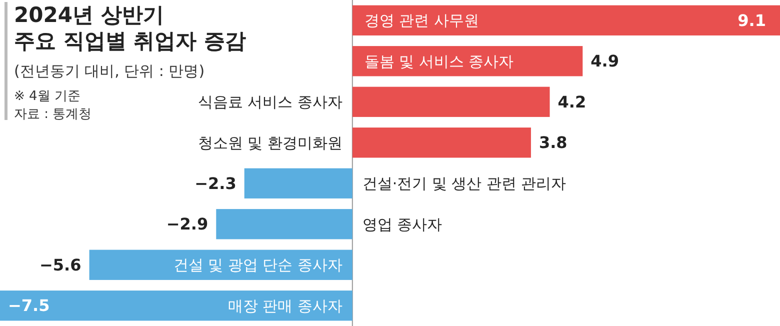 The width and height of the screenshot is (780, 326). I want to click on data-label: 4.2, so click(572, 102).